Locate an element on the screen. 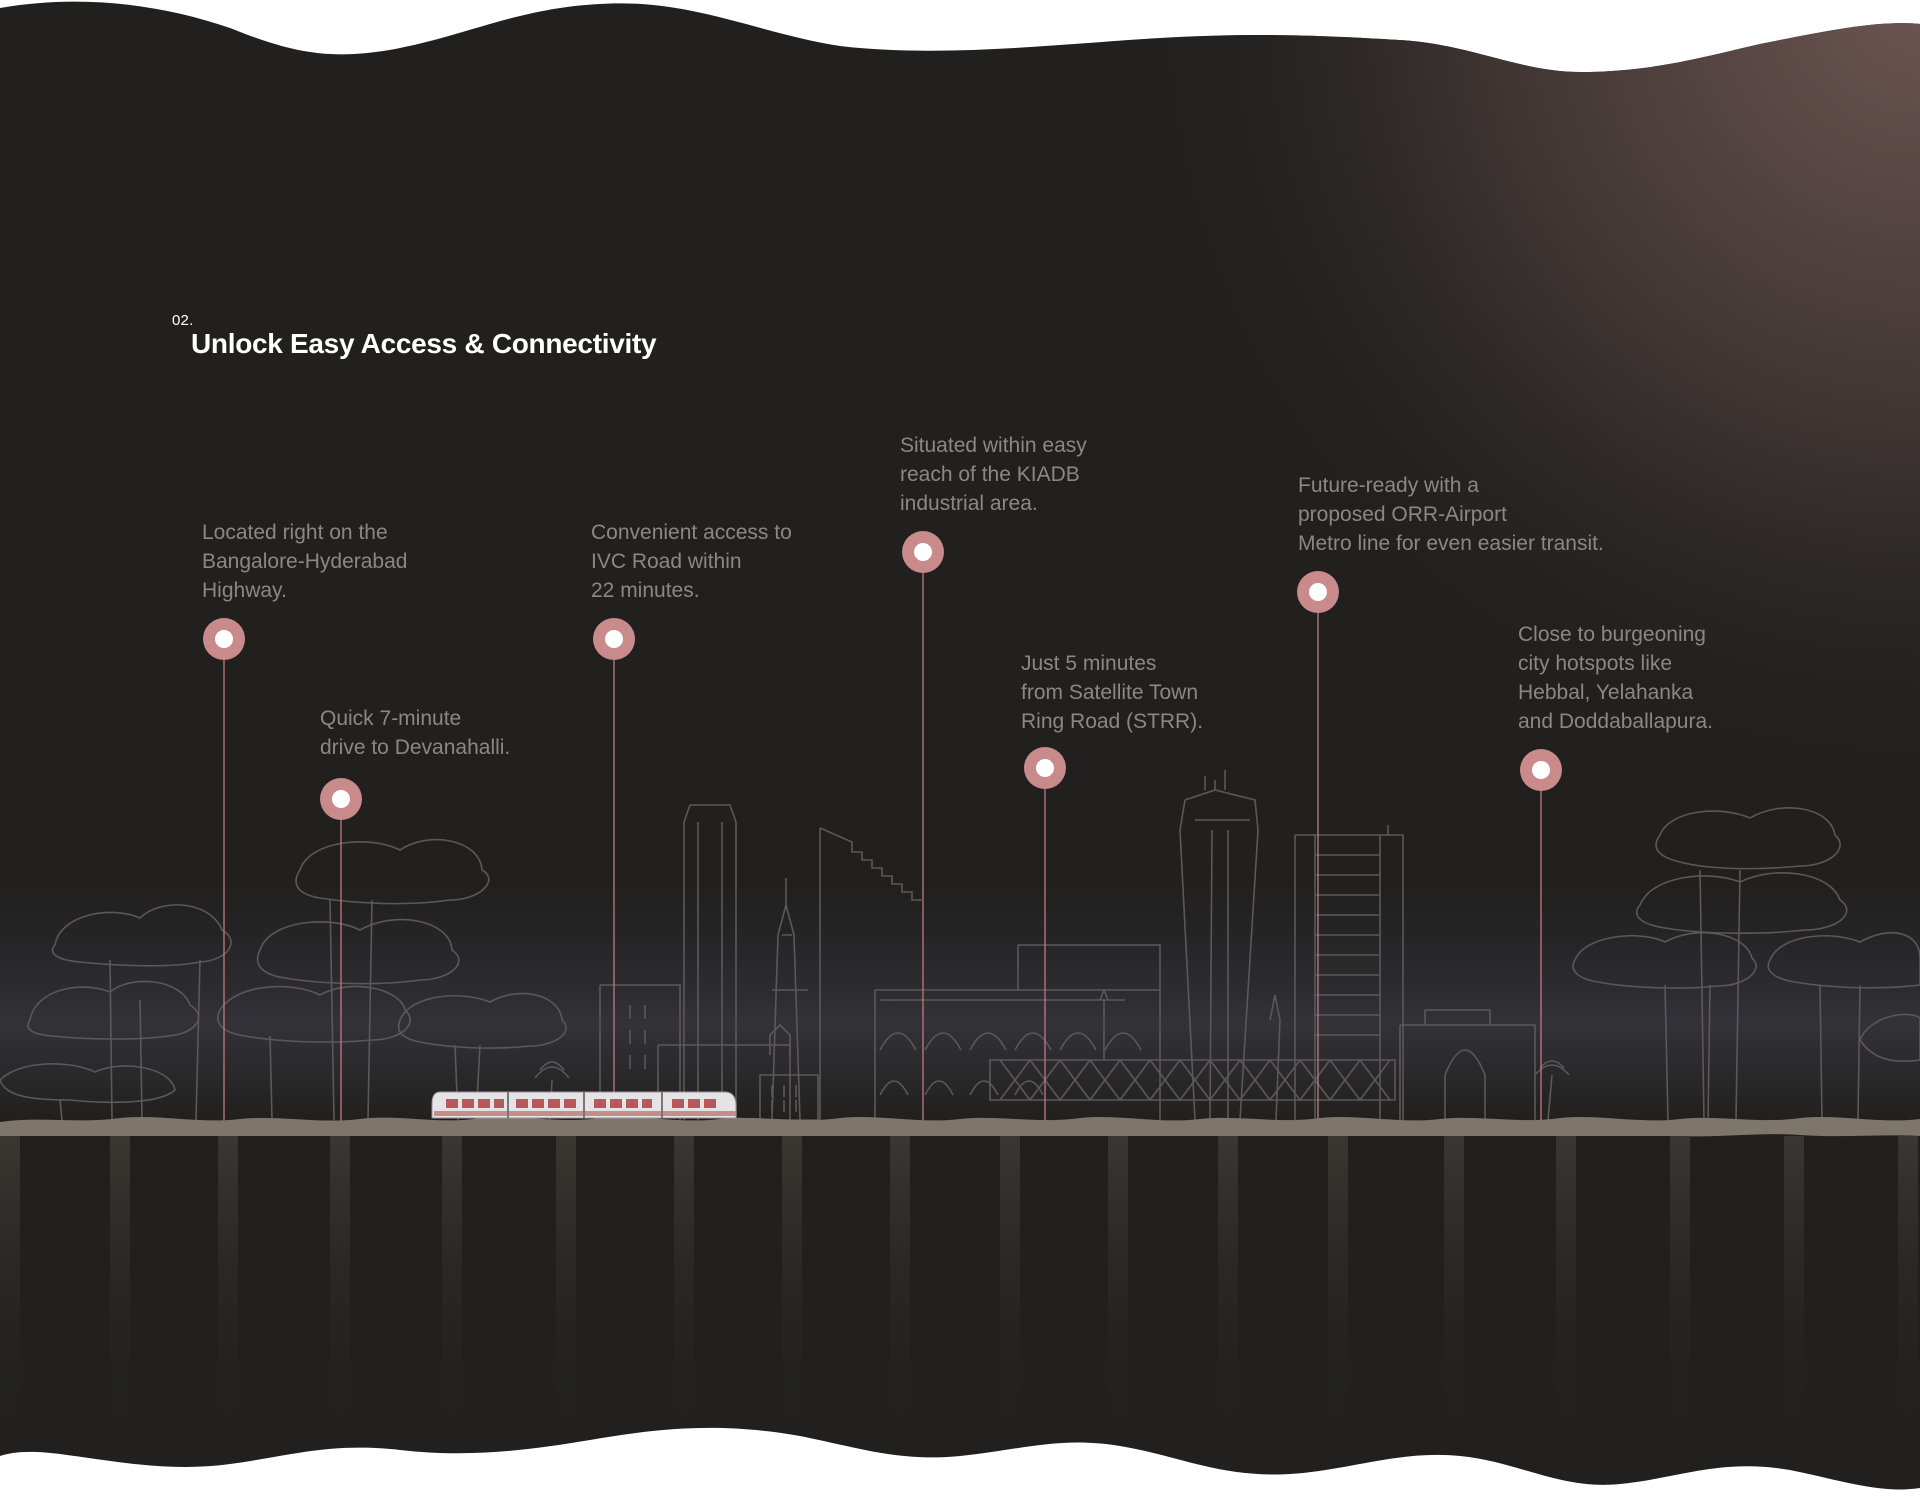  section-number: 02. is located at coordinates (183, 320).